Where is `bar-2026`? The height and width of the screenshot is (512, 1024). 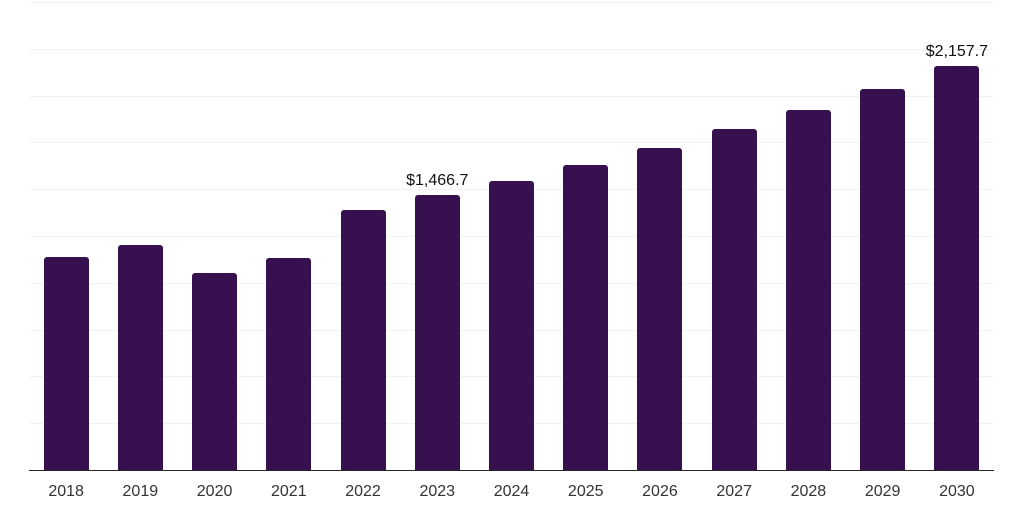
bar-2026 is located at coordinates (660, 309).